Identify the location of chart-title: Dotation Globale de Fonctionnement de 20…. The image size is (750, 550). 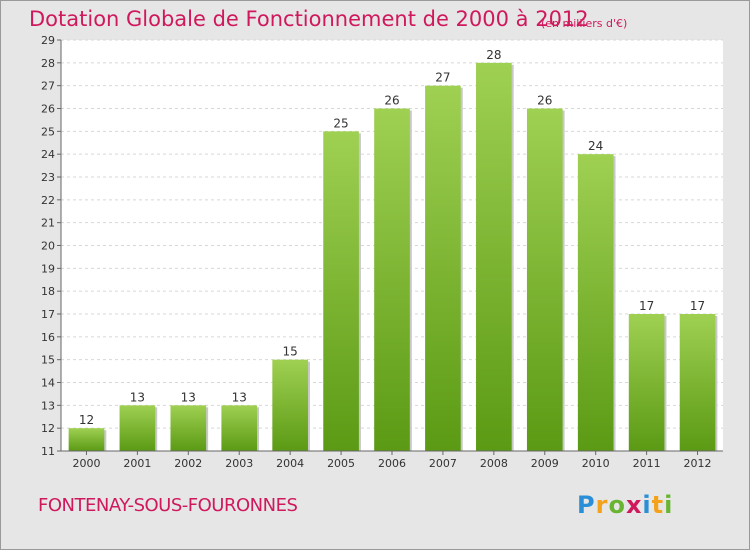
(309, 19).